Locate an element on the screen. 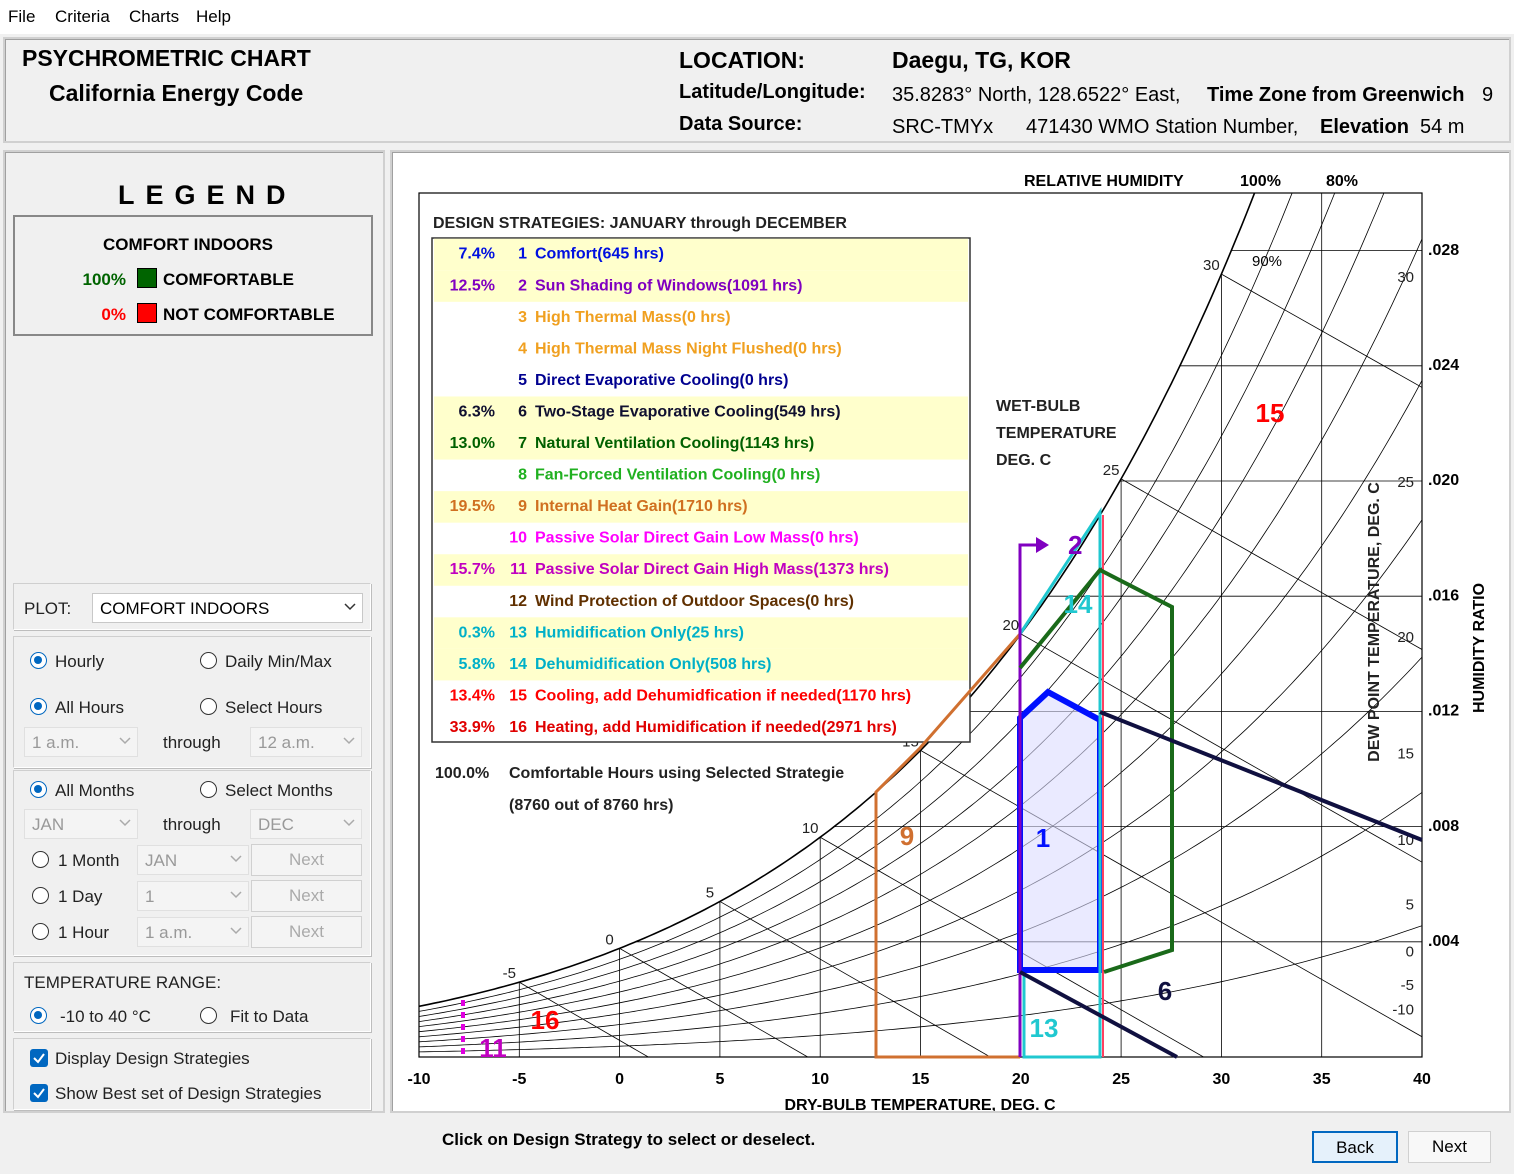 The width and height of the screenshot is (1514, 1174). humidity-ratio-tick-label: .020 is located at coordinates (1443, 480).